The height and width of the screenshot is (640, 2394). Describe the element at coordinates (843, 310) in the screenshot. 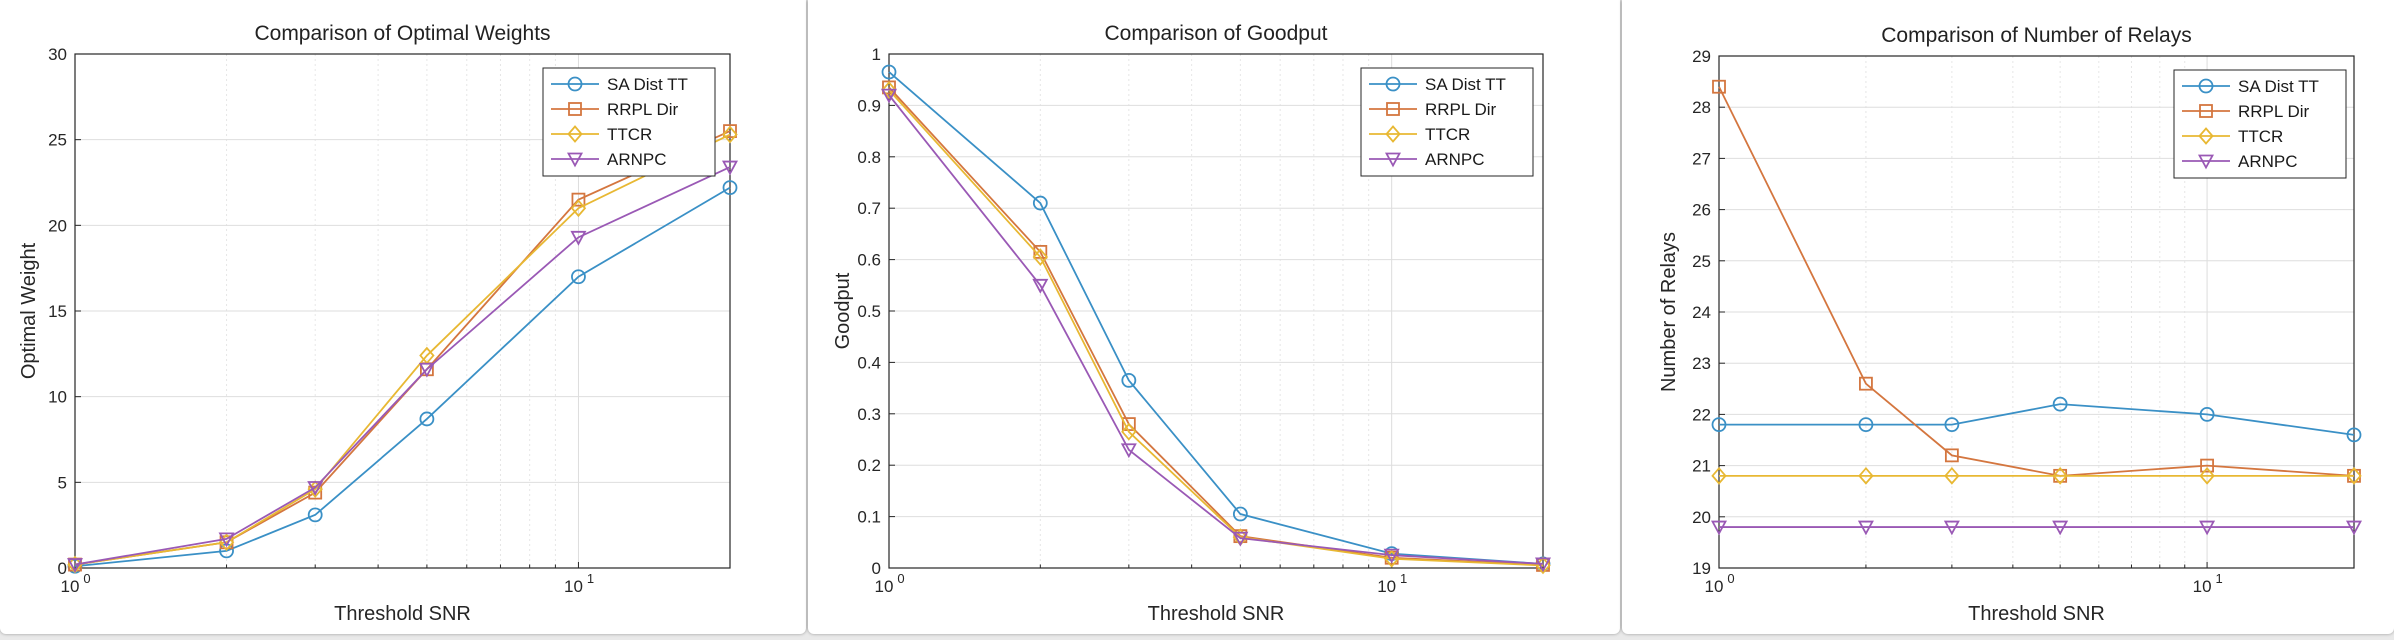

I see `y-axis-label: Goodput` at that location.